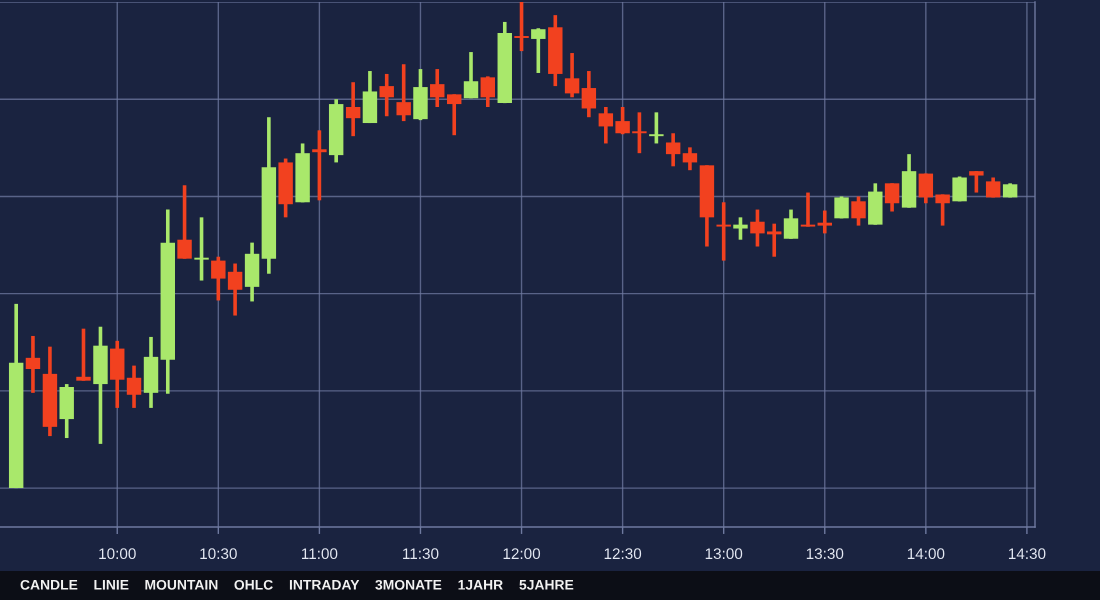  What do you see at coordinates (117, 554) in the screenshot?
I see `x-tick-label: 10:00` at bounding box center [117, 554].